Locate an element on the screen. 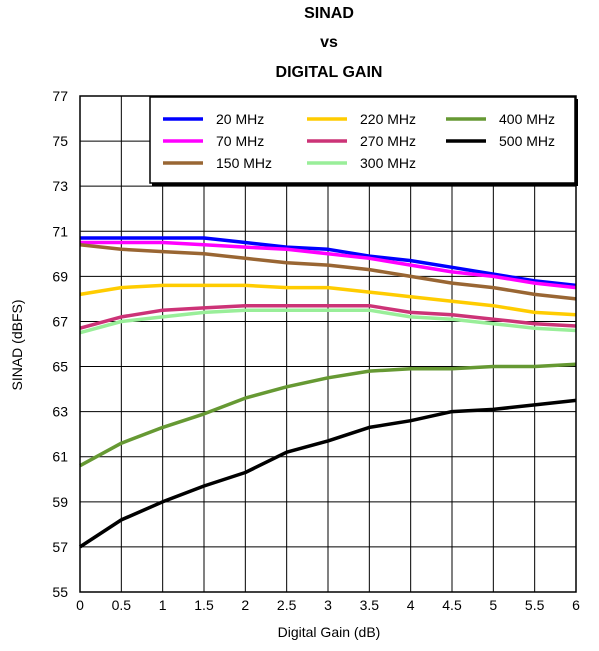  x-tick-label: 2.5 is located at coordinates (287, 605).